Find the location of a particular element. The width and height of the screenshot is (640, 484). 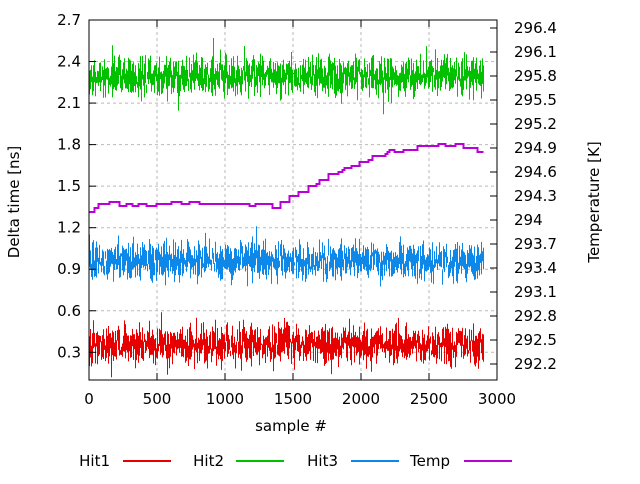

legend-item-hit1: Hit1 is located at coordinates (125, 461).